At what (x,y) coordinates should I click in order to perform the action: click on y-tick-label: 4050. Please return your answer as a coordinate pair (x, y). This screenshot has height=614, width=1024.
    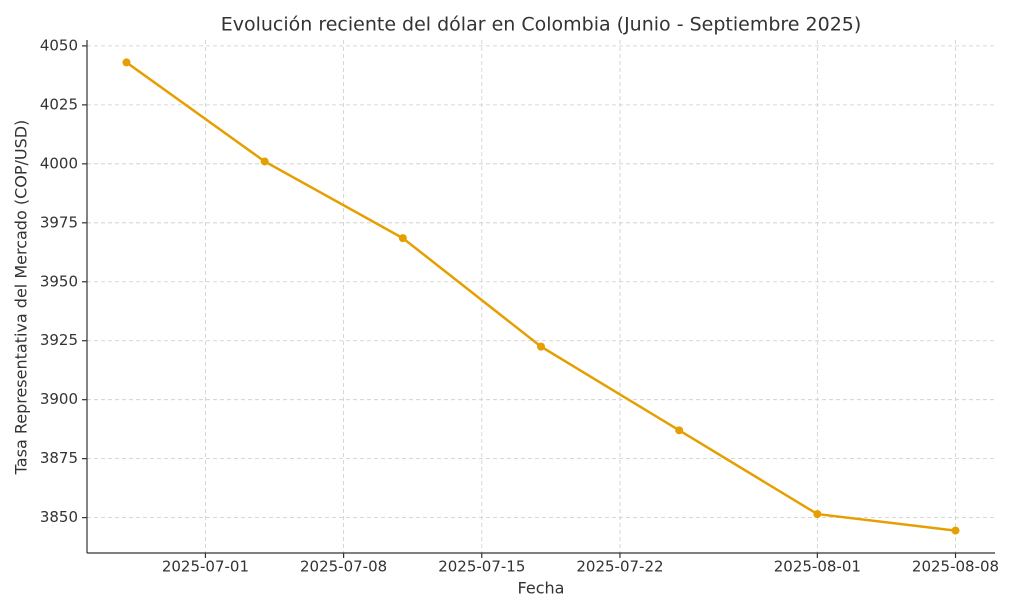
    Looking at the image, I should click on (59, 45).